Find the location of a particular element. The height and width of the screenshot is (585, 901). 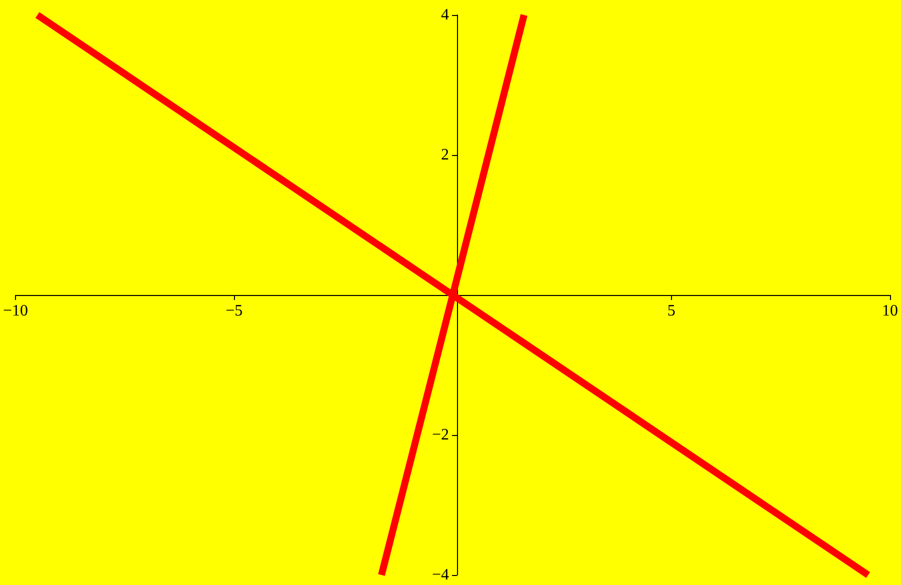

y-tick-label: 4 is located at coordinates (445, 15).